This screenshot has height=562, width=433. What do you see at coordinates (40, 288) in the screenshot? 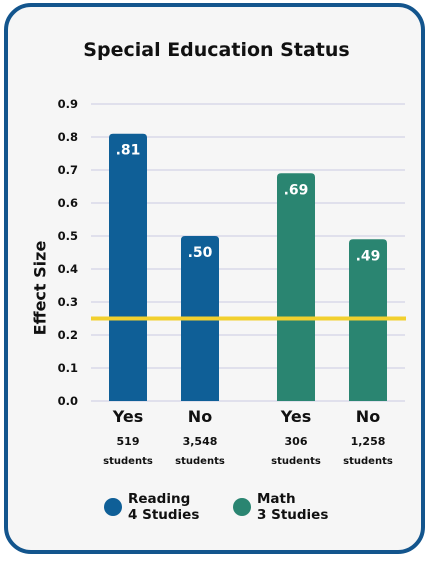
I see `y-axis-label: Effect Size` at bounding box center [40, 288].